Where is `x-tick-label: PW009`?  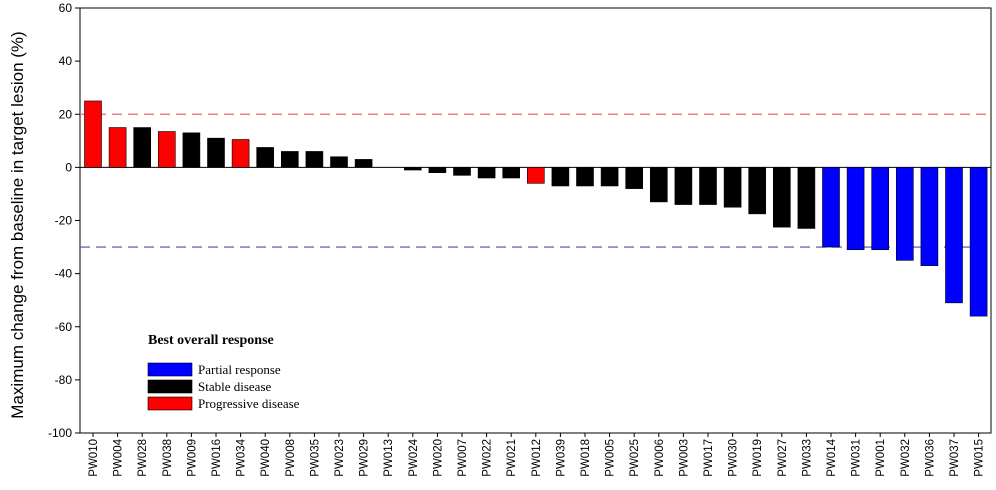 x-tick-label: PW009 is located at coordinates (192, 458).